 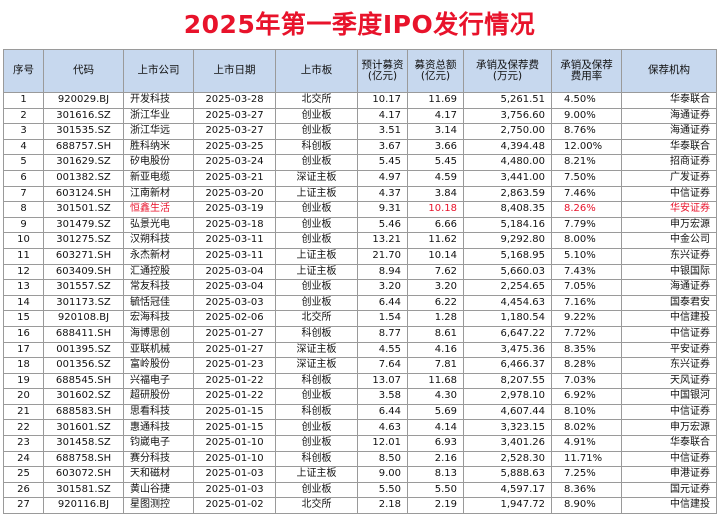 I want to click on cell-total-raise: 11.62, so click(x=435, y=240).